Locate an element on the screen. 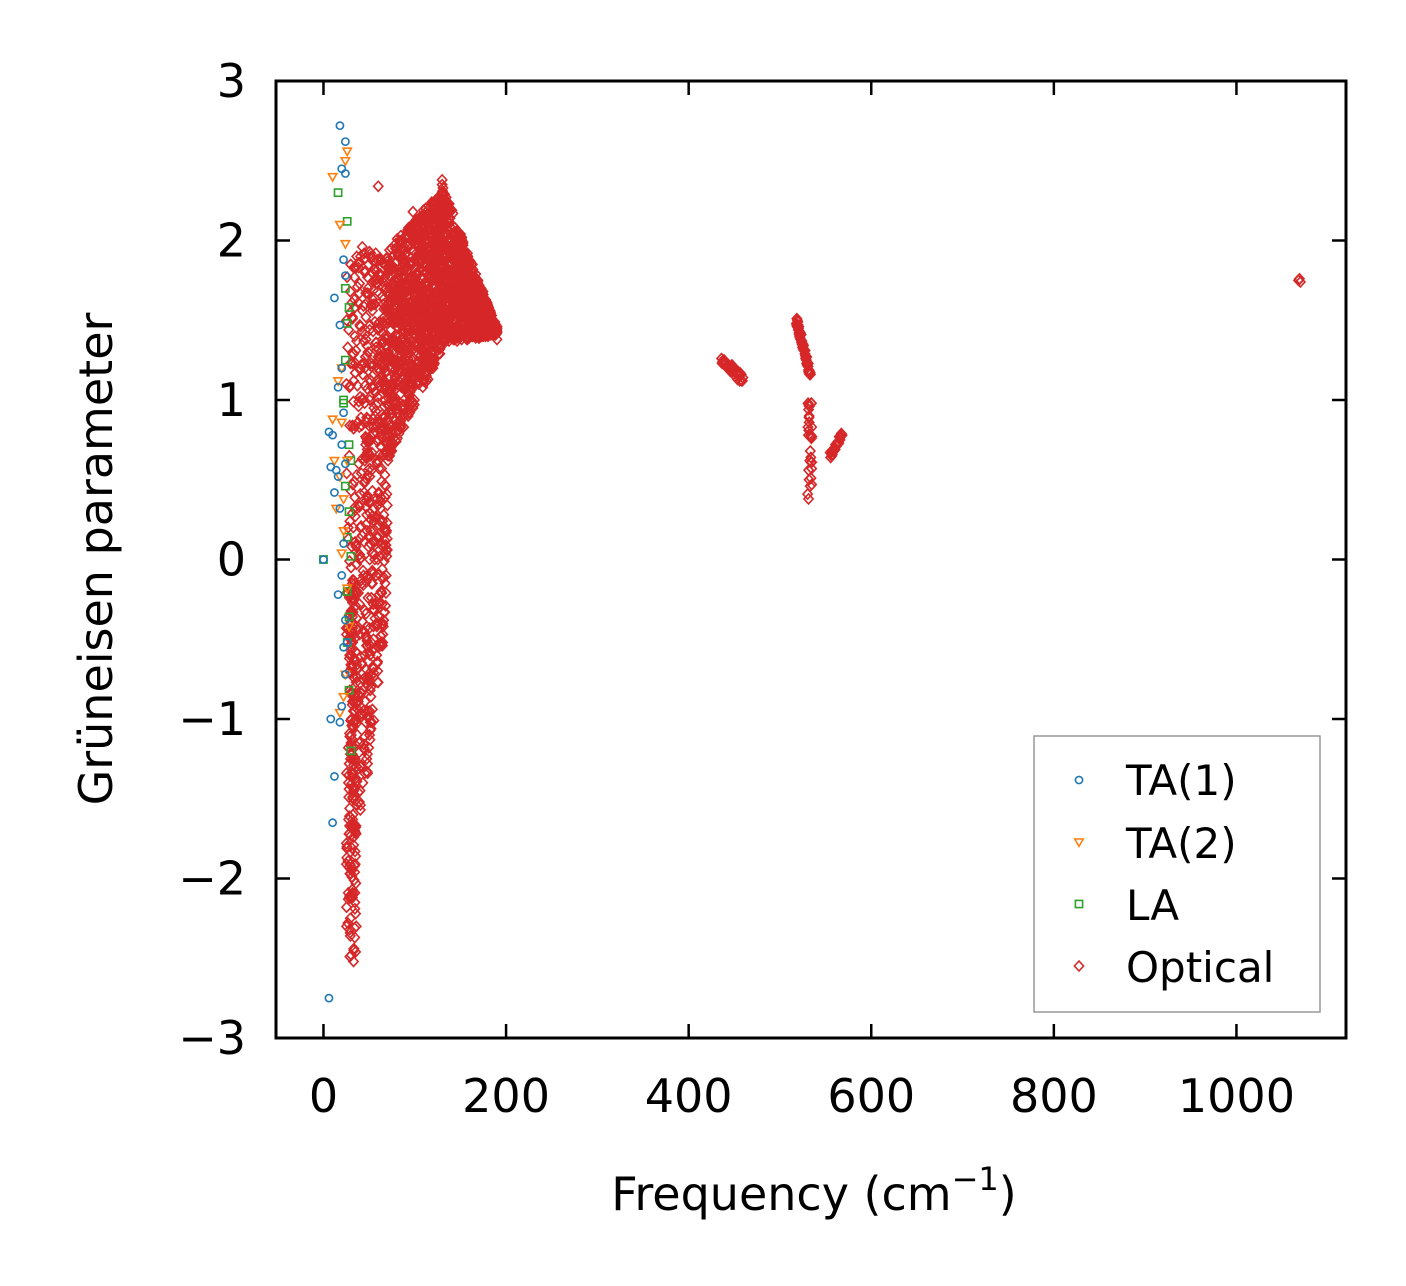  legend-label-la: LA is located at coordinates (1152, 905).